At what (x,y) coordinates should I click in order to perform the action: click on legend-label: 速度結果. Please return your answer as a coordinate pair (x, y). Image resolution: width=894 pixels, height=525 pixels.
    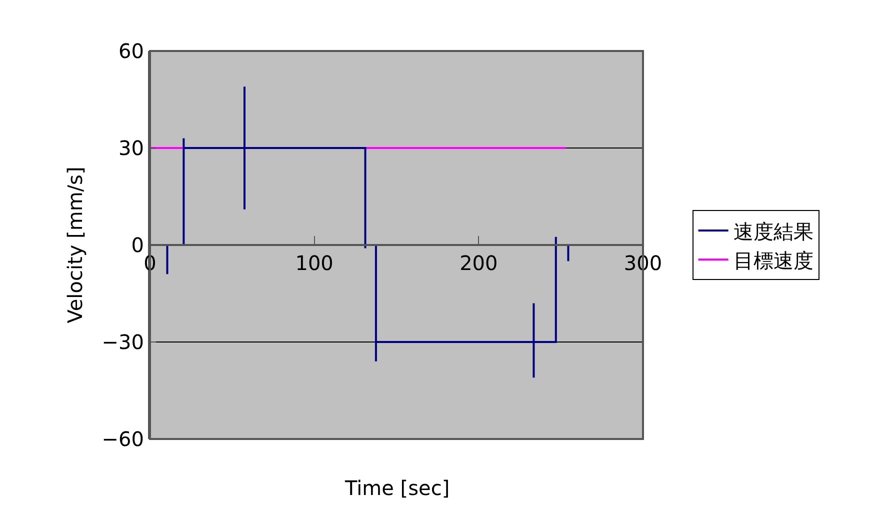
    Looking at the image, I should click on (773, 231).